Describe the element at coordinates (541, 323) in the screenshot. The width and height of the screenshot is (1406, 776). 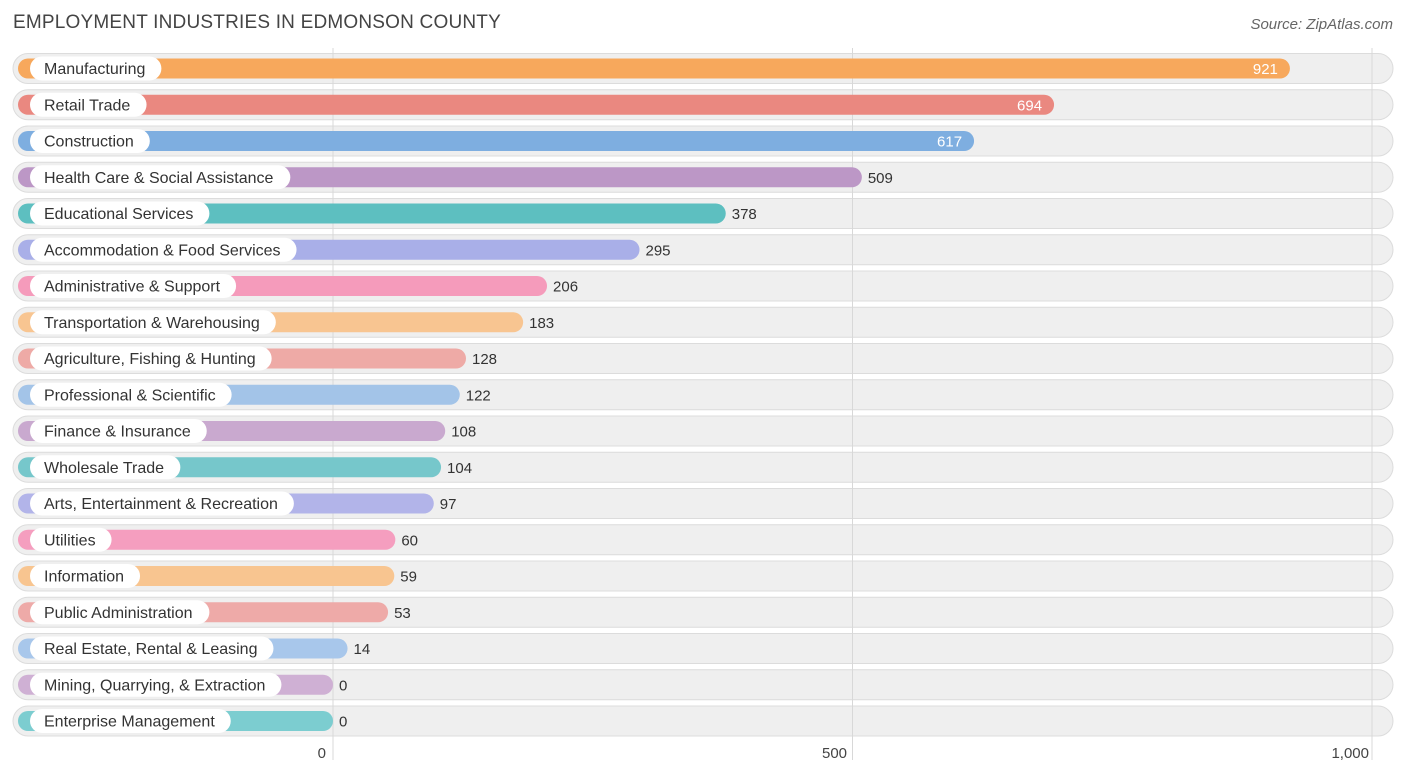
I see `value-label: 183` at that location.